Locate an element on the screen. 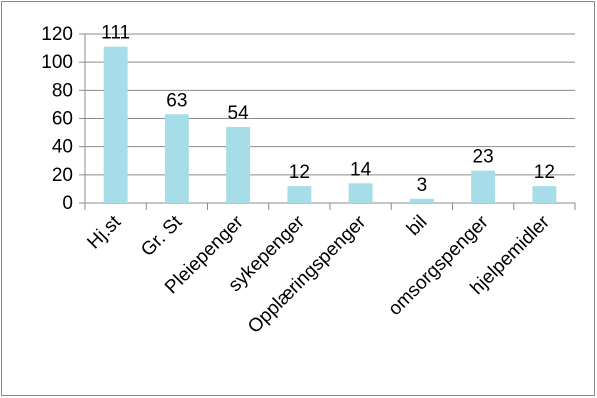 The image size is (597, 398). y-tick-label: 60 is located at coordinates (62, 119).